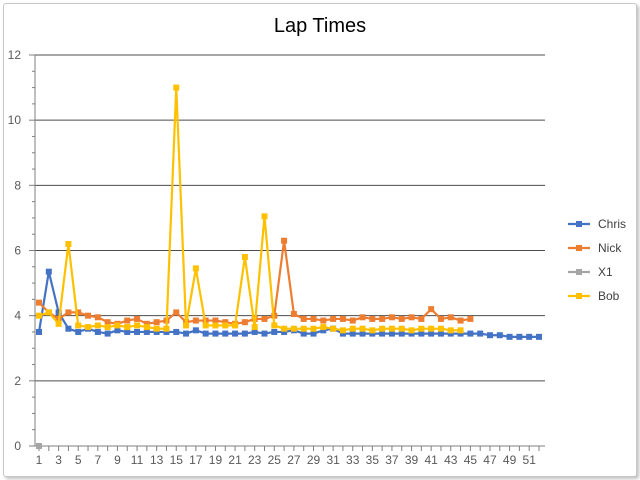  I want to click on x-tick-label: 41, so click(431, 460).